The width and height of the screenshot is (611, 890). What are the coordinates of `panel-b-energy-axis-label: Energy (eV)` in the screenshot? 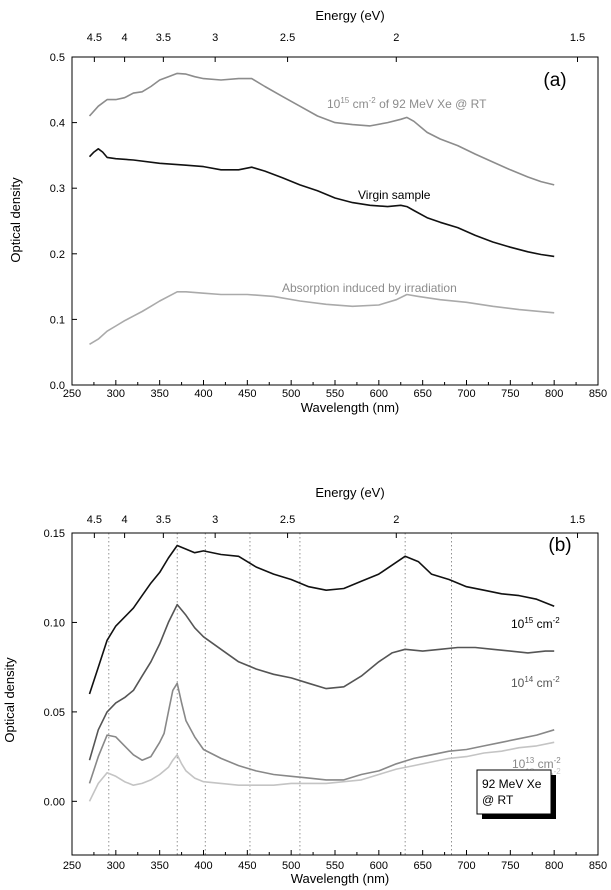 It's located at (349, 492).